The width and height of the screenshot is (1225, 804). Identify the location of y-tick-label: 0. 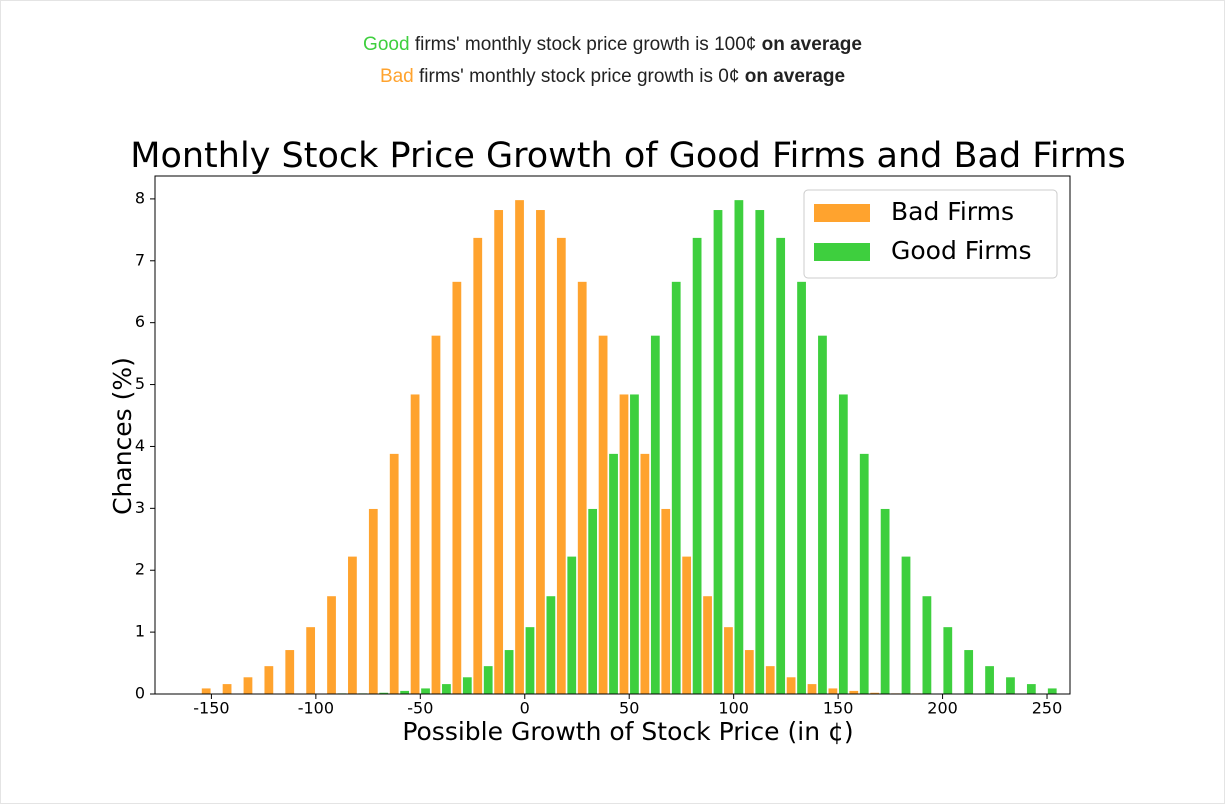
(140, 693).